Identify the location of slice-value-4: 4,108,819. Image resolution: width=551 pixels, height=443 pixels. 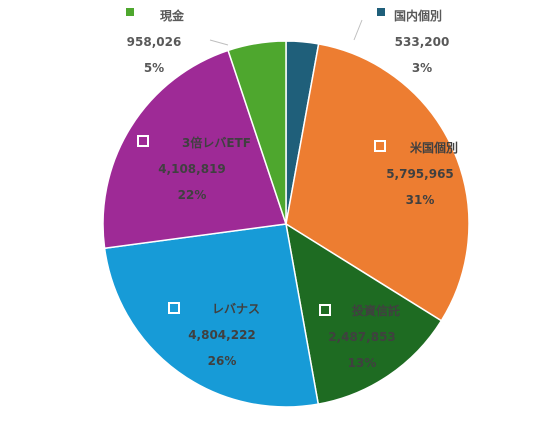
(192, 169).